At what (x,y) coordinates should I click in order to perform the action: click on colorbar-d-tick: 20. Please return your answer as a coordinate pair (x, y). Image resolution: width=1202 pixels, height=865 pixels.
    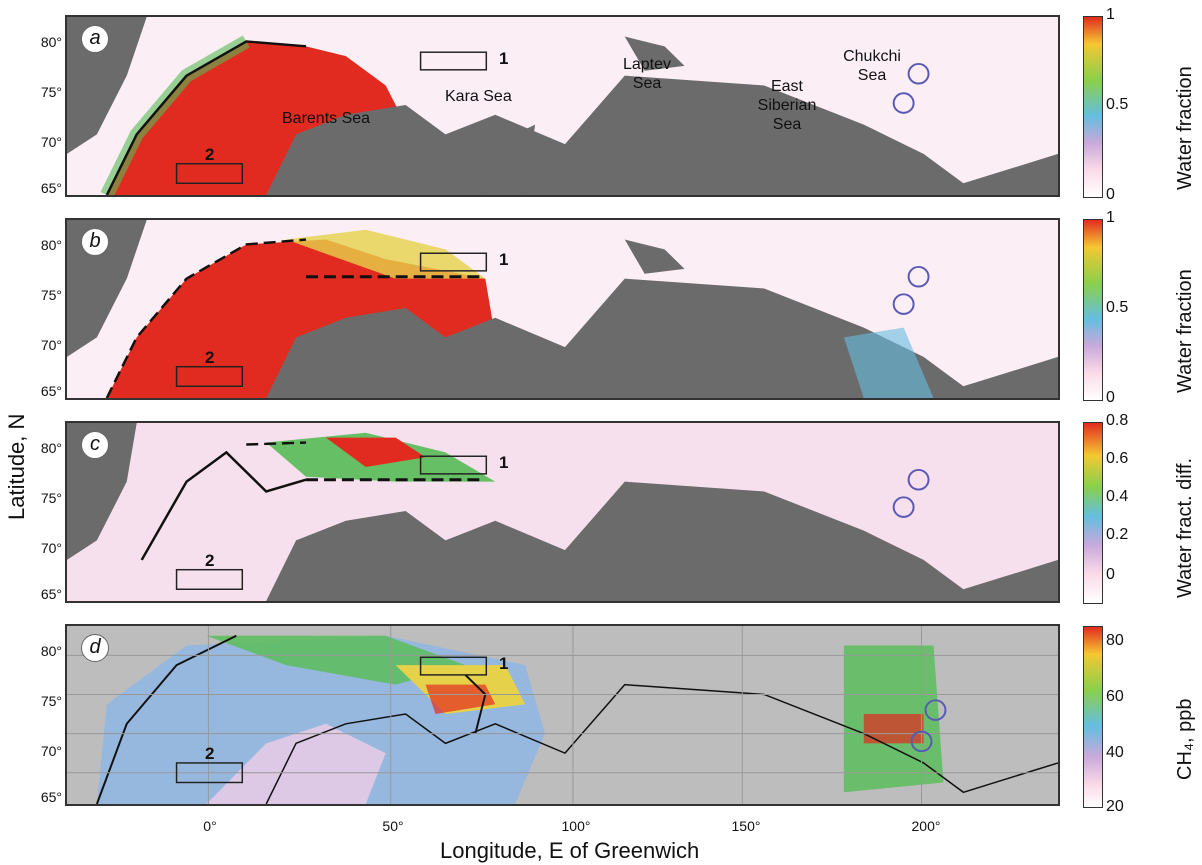
    Looking at the image, I should click on (1115, 806).